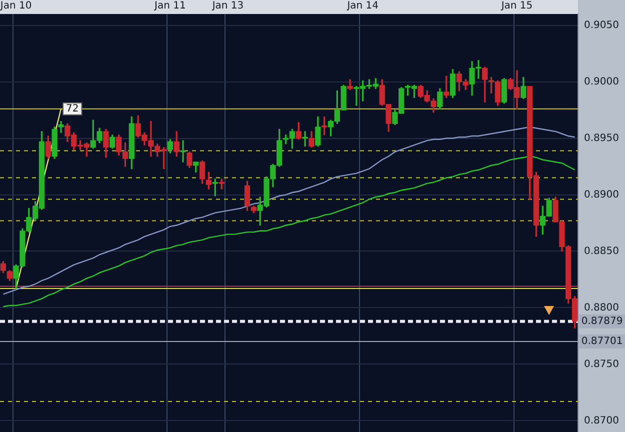 This screenshot has width=625, height=432. I want to click on x-tick-label: Jan 15, so click(516, 6).